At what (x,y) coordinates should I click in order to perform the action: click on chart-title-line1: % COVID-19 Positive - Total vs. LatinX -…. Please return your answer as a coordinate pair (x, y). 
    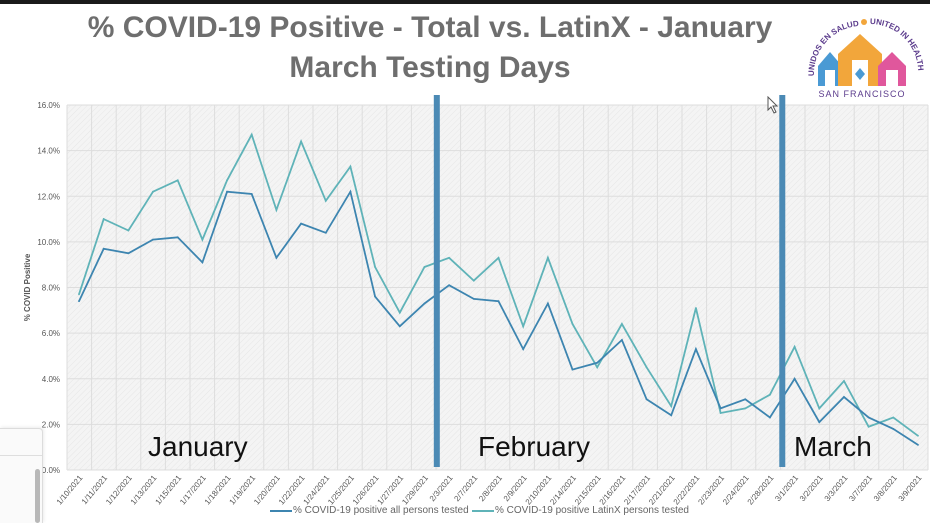
    Looking at the image, I should click on (430, 27).